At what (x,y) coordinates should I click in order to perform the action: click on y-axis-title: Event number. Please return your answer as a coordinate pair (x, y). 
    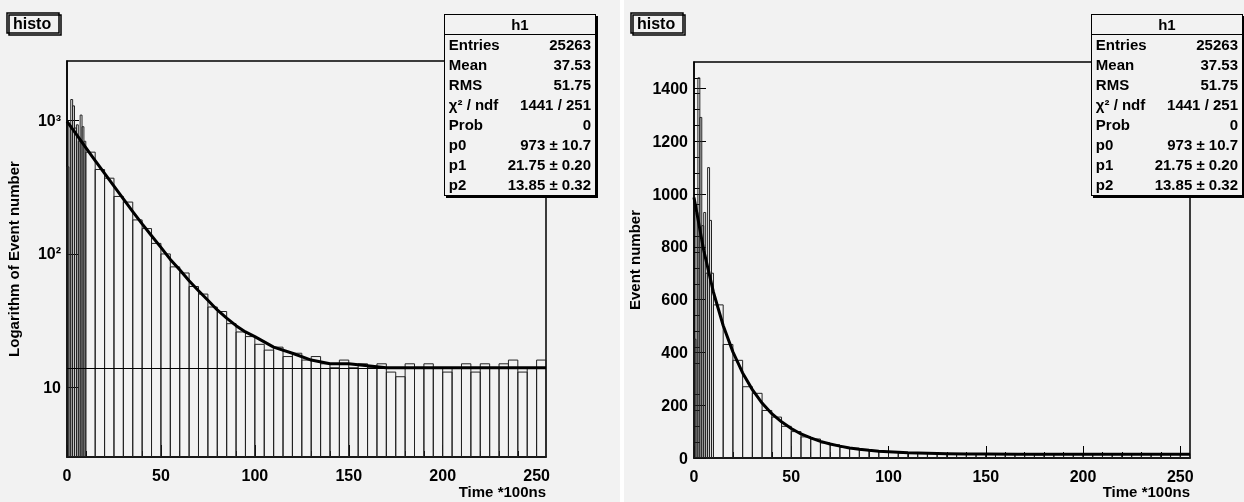
    Looking at the image, I should click on (634, 260).